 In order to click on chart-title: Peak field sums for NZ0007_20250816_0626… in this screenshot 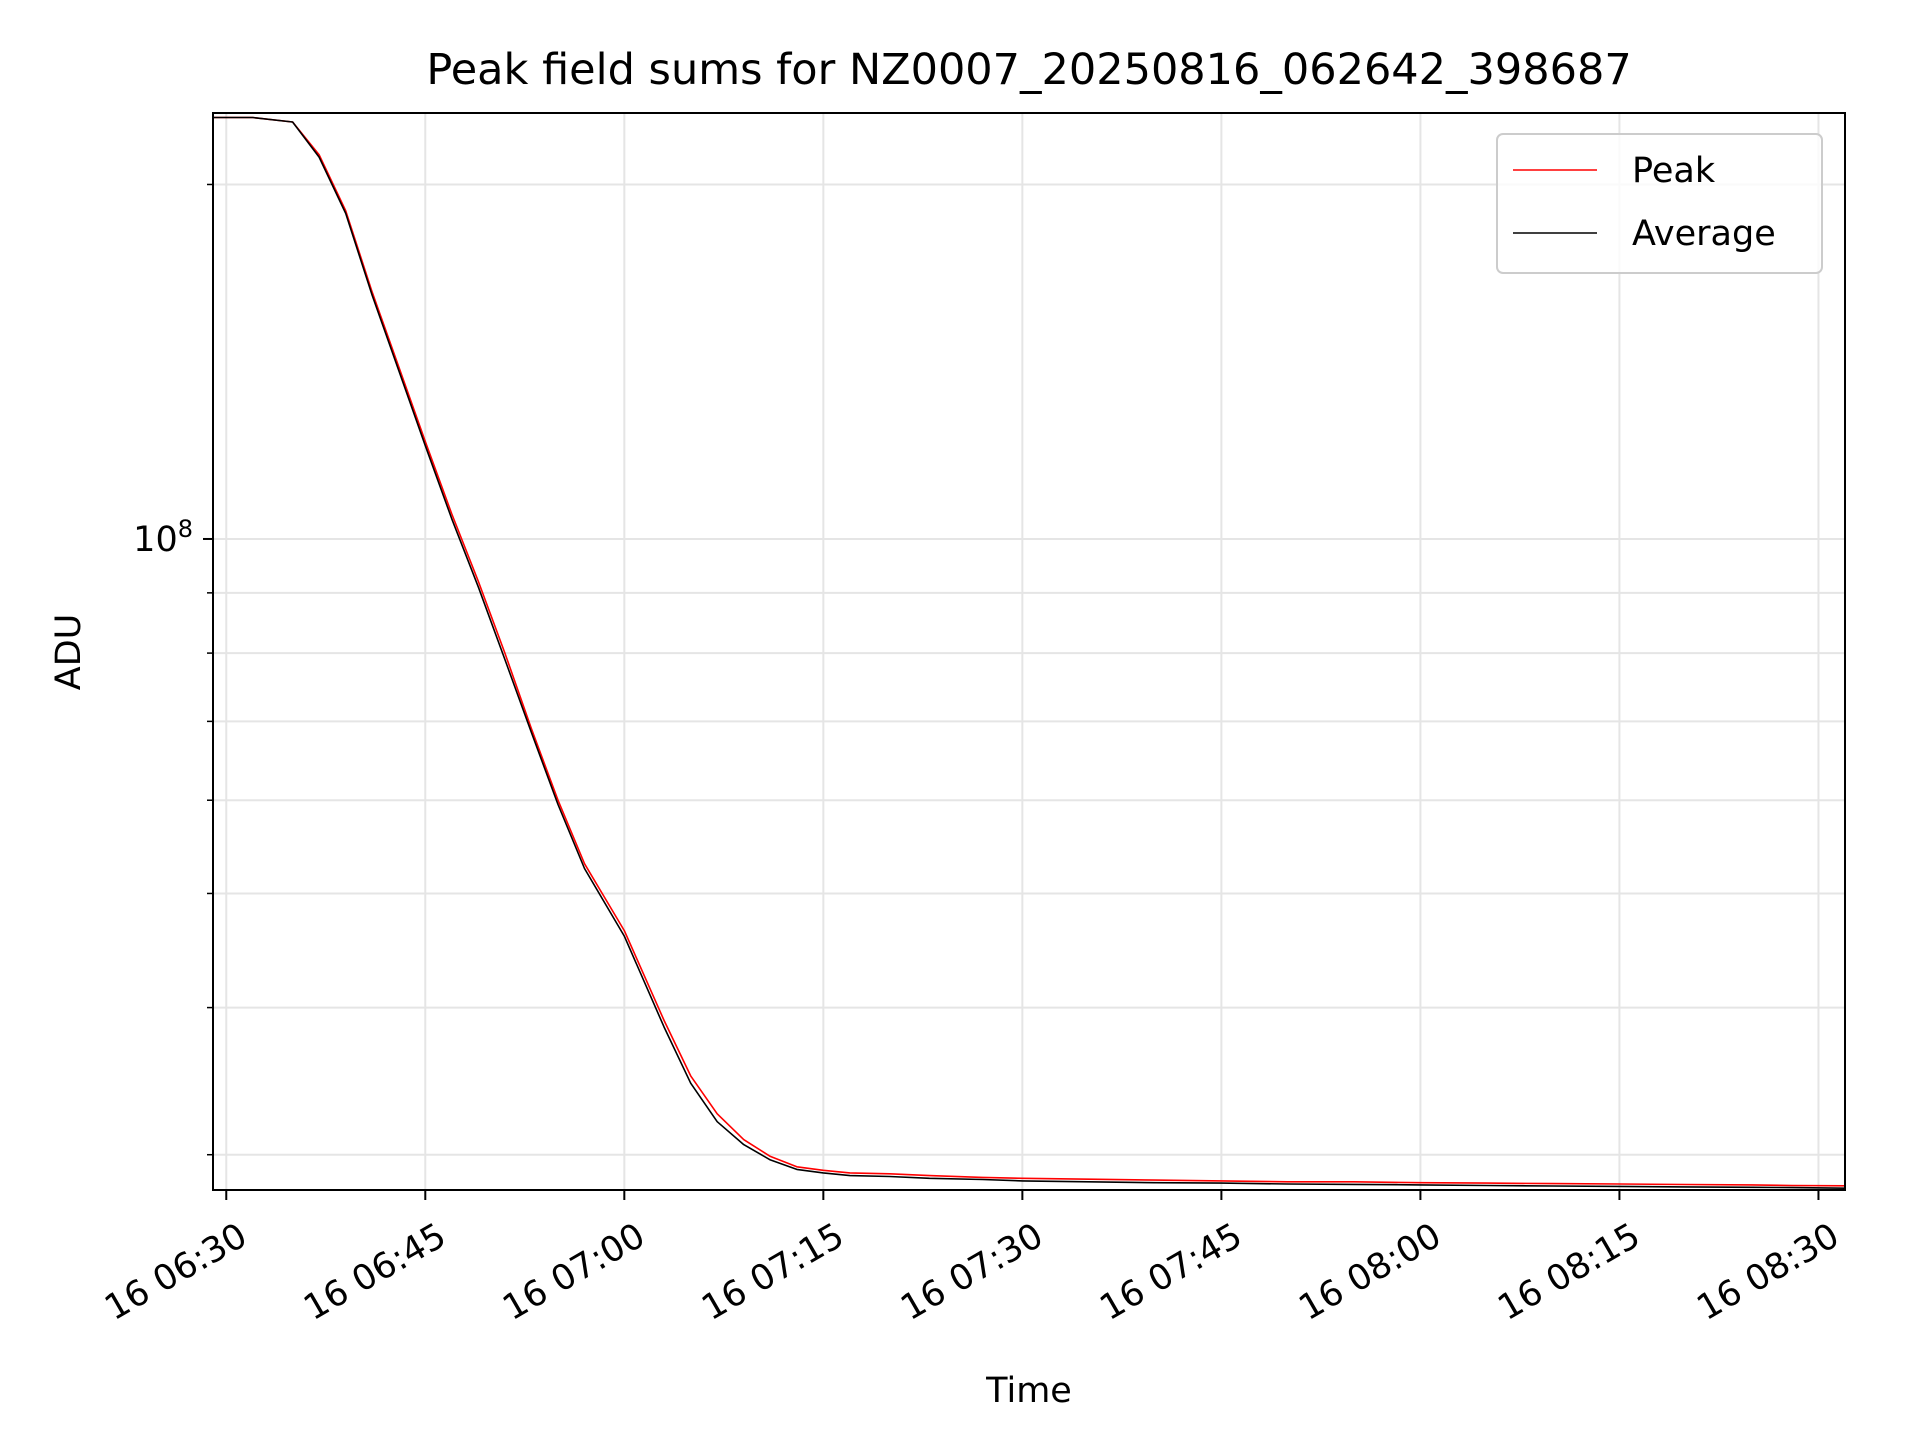, I will do `click(1028, 70)`.